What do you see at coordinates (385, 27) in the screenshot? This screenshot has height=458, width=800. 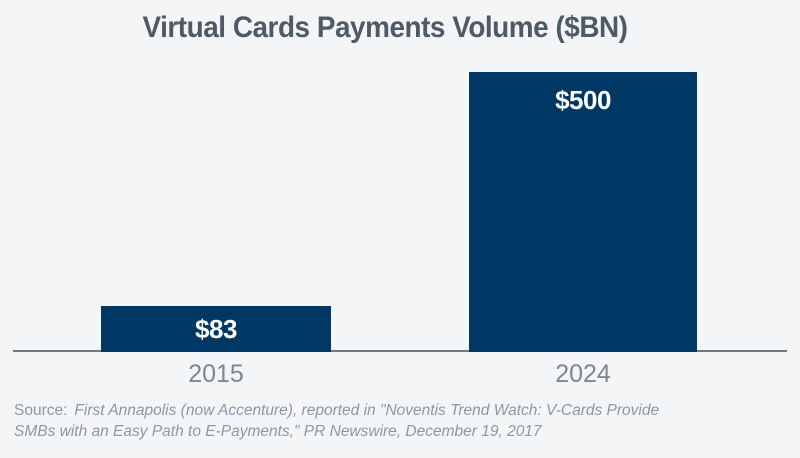 I see `chart-title: Virtual Cards Payments Volume ($BN)` at bounding box center [385, 27].